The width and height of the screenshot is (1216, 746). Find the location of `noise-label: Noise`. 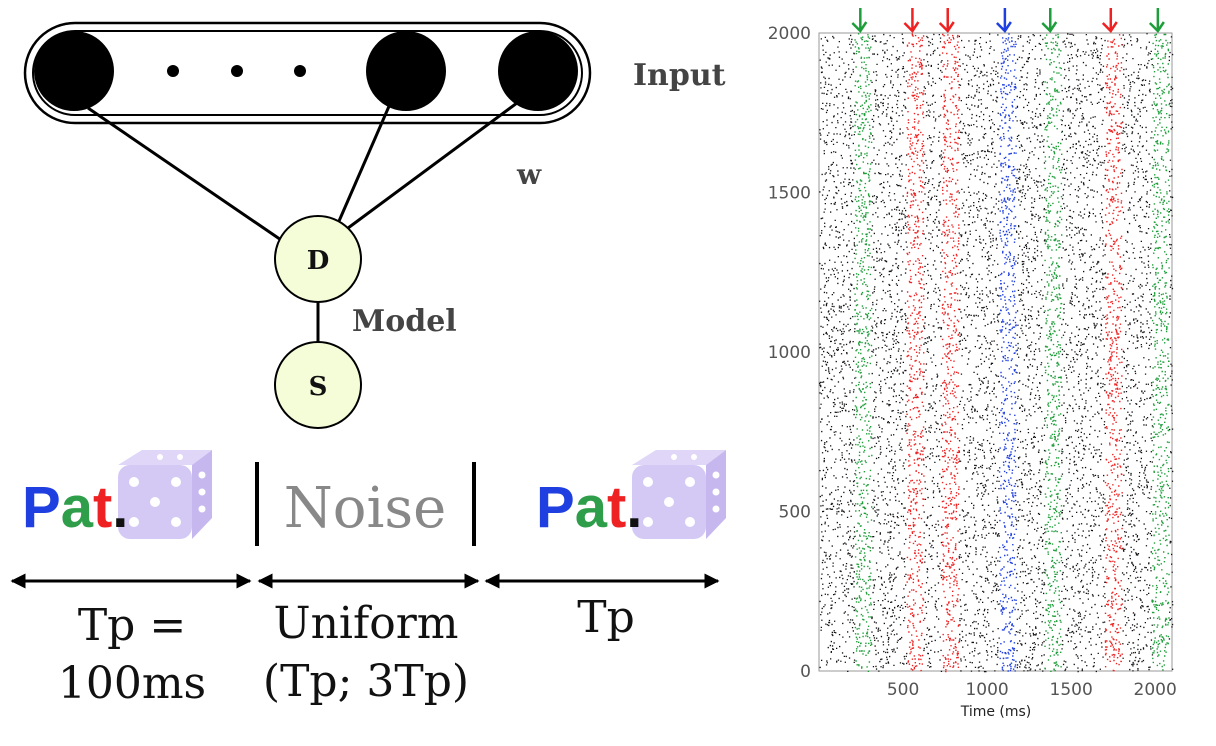

noise-label: Noise is located at coordinates (365, 508).